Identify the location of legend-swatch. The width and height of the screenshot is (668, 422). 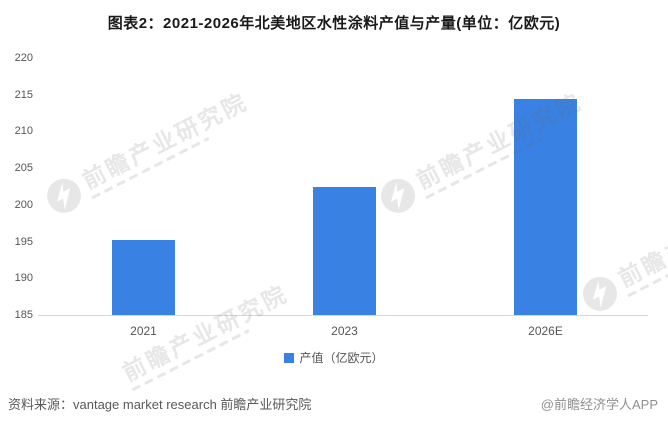
(289, 357).